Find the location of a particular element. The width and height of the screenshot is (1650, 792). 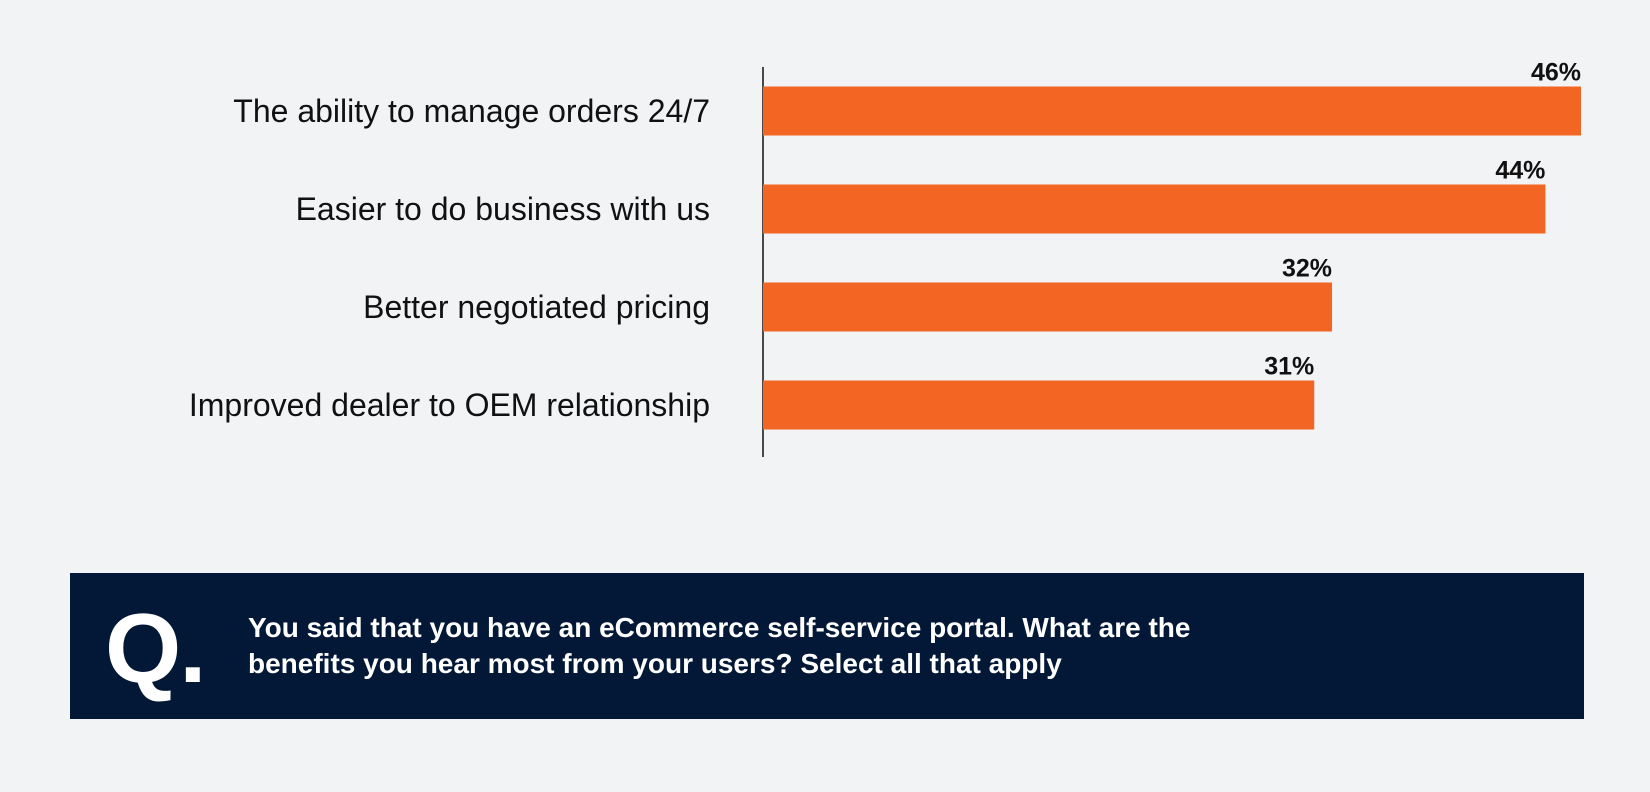

value-label: 32% is located at coordinates (1307, 269).